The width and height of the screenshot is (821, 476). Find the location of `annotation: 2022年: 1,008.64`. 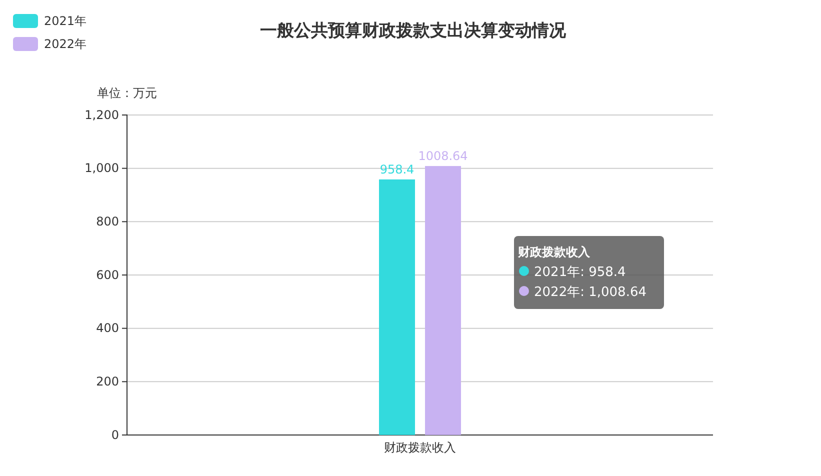

annotation: 2022年: 1,008.64 is located at coordinates (590, 292).